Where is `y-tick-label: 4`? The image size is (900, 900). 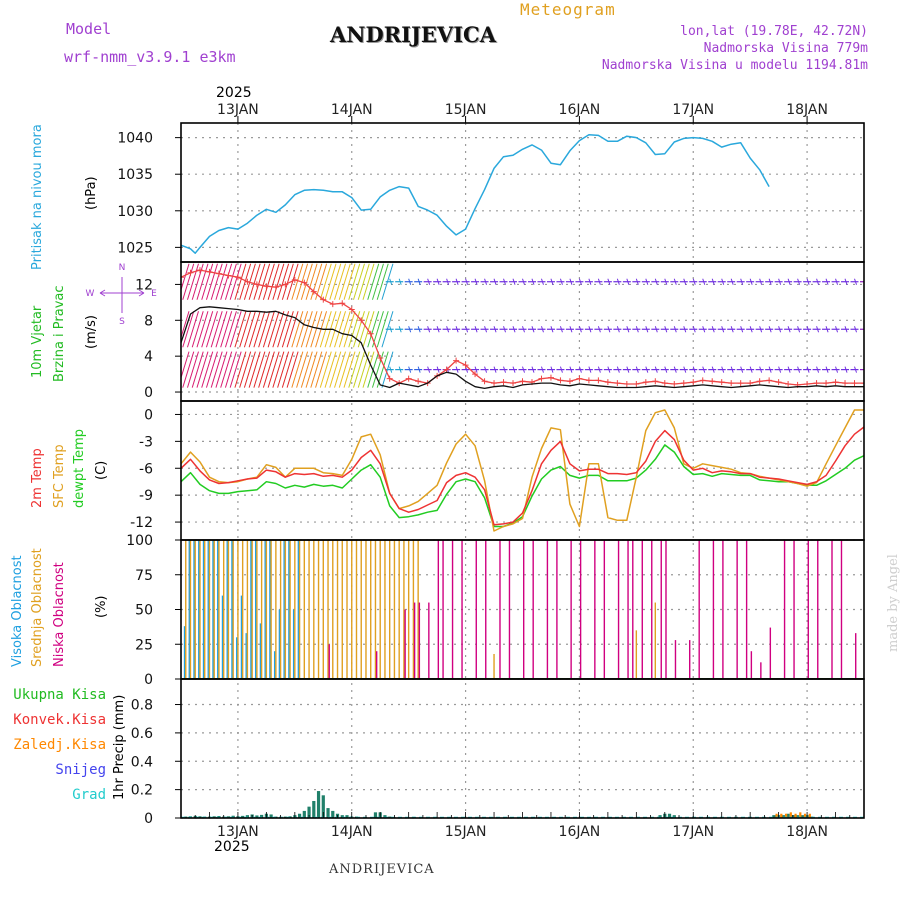 y-tick-label: 4 is located at coordinates (148, 357).